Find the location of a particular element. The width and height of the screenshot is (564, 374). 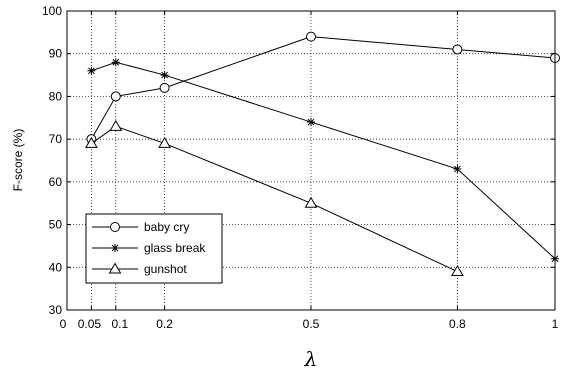

y-tick-label: 30 is located at coordinates (56, 310).